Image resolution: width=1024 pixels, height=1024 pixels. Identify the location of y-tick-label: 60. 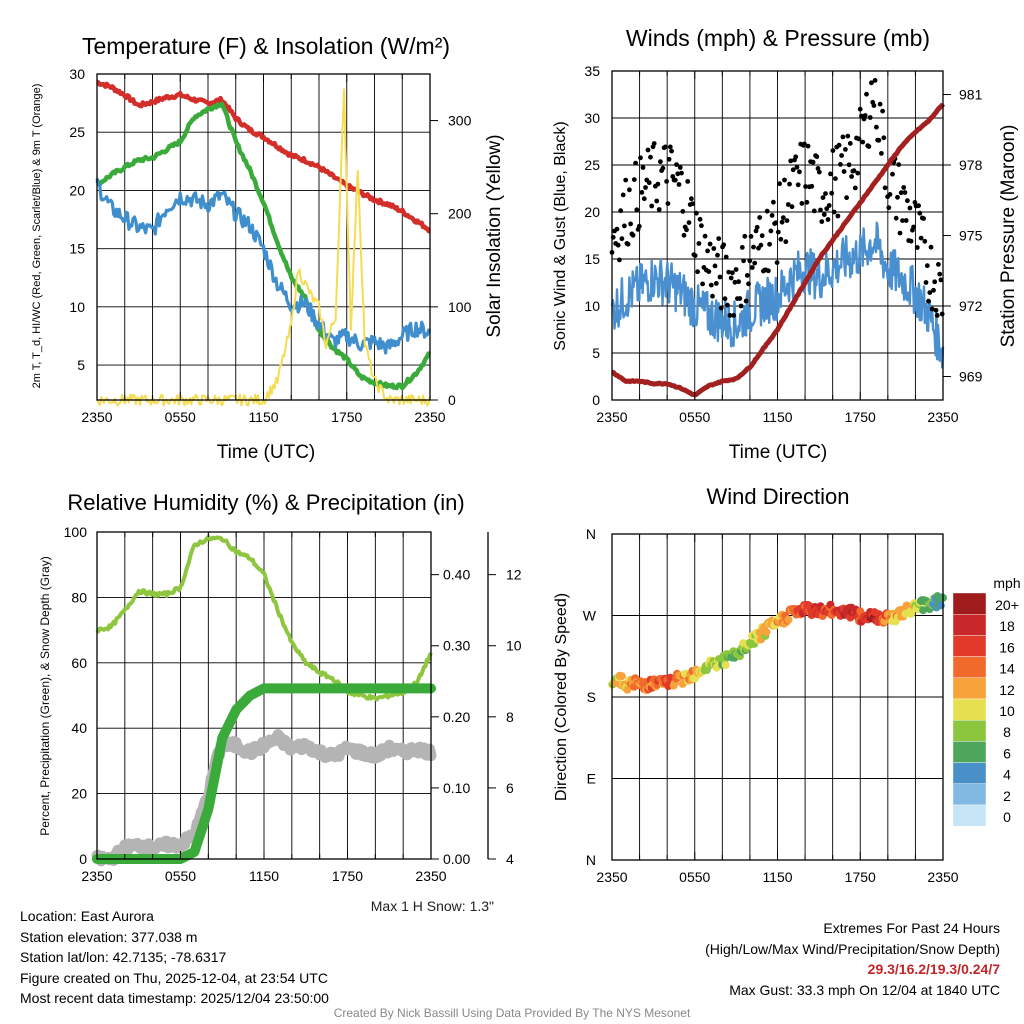
(79, 663).